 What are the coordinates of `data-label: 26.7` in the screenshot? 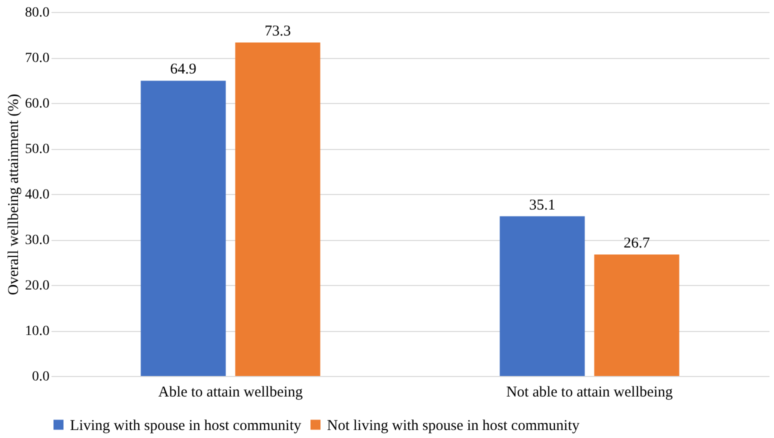 It's located at (637, 244).